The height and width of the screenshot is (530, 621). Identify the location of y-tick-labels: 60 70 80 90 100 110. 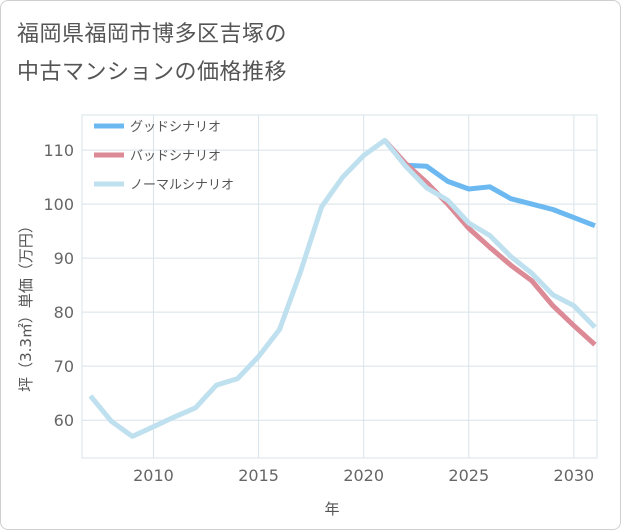
(58, 285).